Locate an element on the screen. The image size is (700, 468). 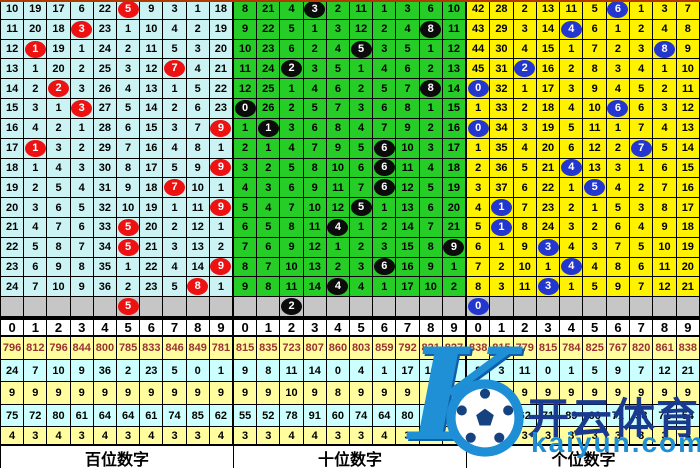
omission-cell: 12 is located at coordinates (13, 49).